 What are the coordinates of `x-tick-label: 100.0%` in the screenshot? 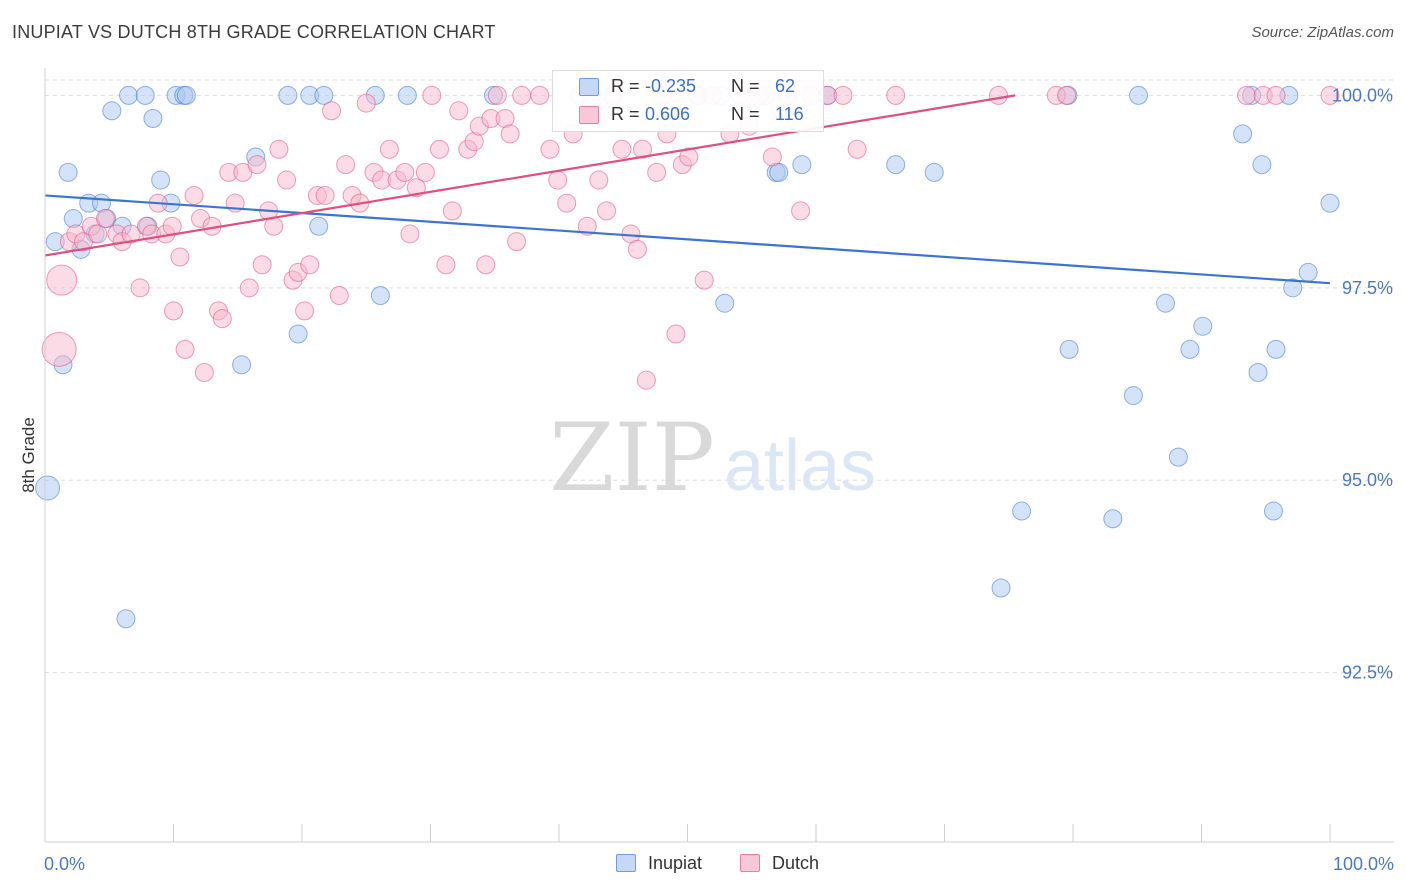 It's located at (1363, 864).